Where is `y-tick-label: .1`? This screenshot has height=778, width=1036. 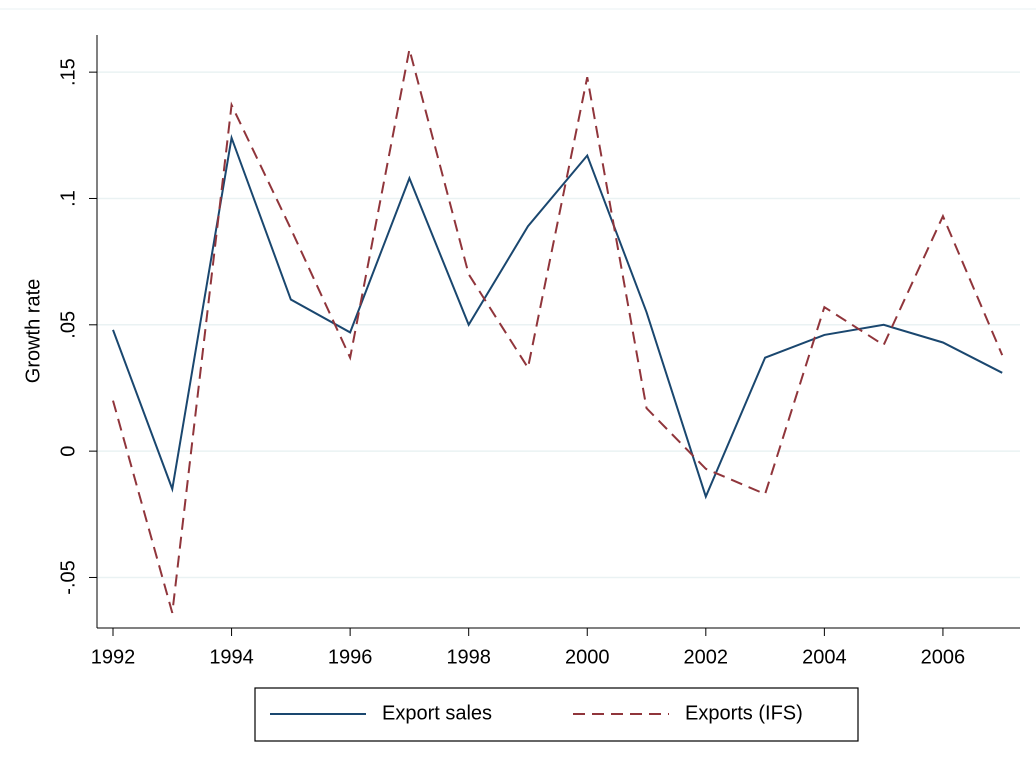 y-tick-label: .1 is located at coordinates (68, 198).